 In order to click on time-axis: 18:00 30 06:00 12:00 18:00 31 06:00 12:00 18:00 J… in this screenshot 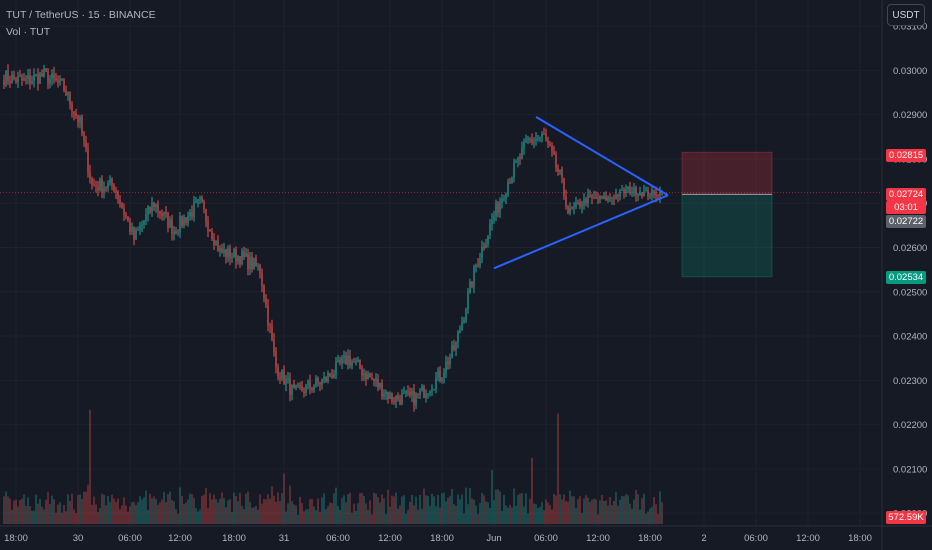, I will do `click(438, 538)`.